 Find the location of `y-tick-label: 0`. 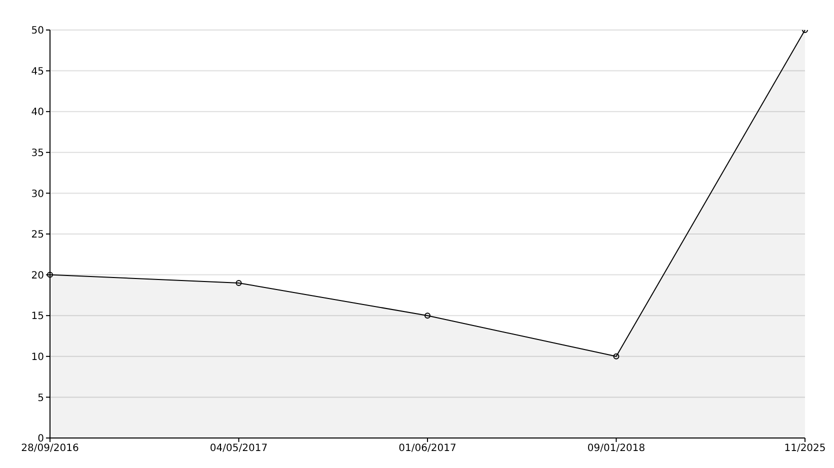

y-tick-label: 0 is located at coordinates (41, 439).